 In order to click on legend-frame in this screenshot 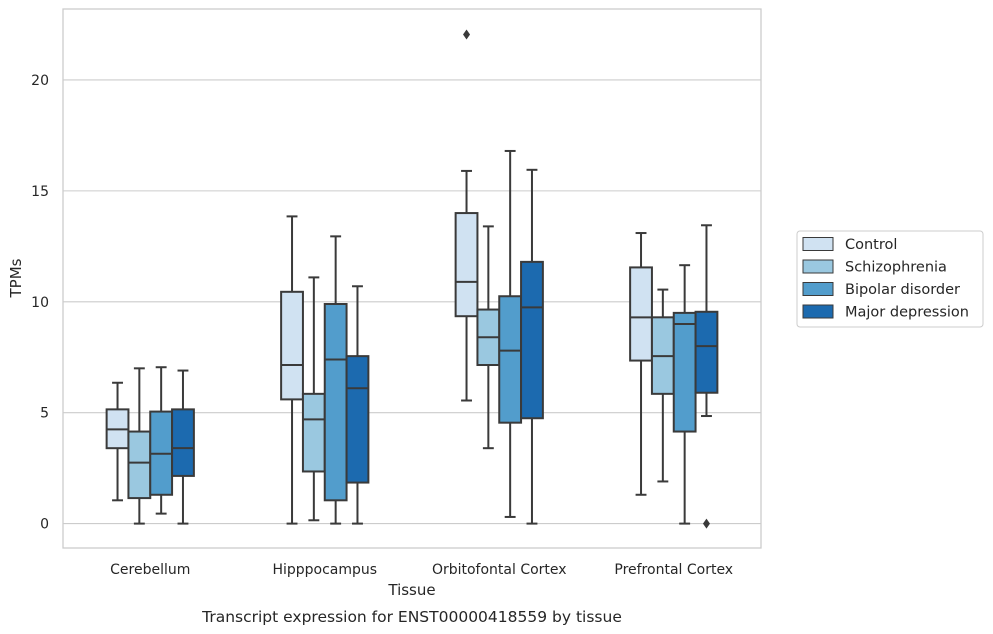, I will do `click(890, 279)`.